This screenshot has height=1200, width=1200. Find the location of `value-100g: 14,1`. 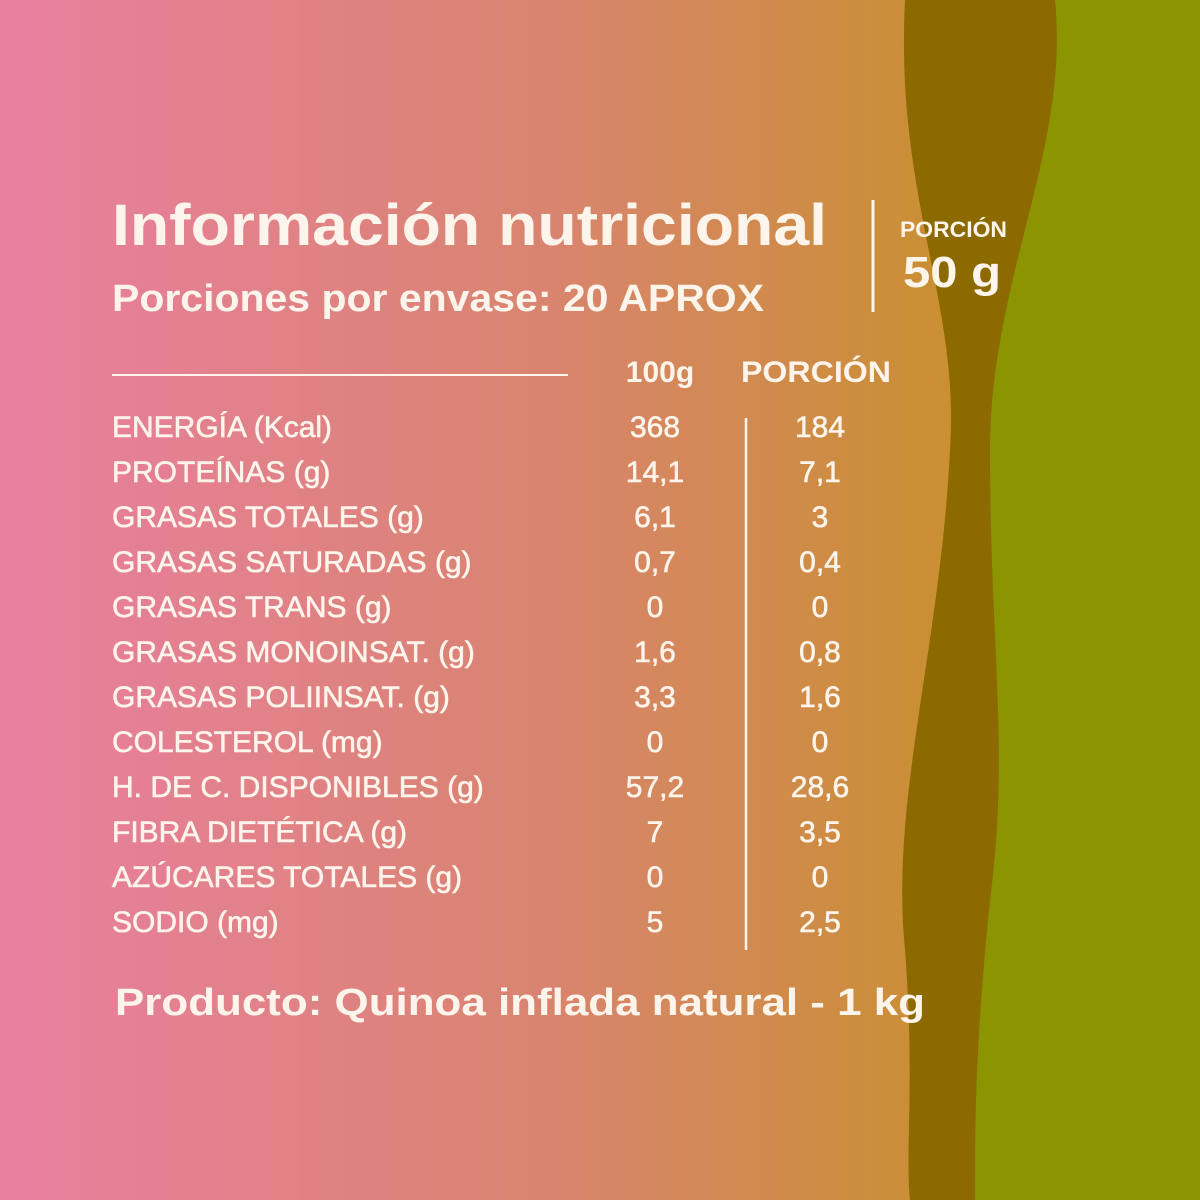

value-100g: 14,1 is located at coordinates (655, 472).